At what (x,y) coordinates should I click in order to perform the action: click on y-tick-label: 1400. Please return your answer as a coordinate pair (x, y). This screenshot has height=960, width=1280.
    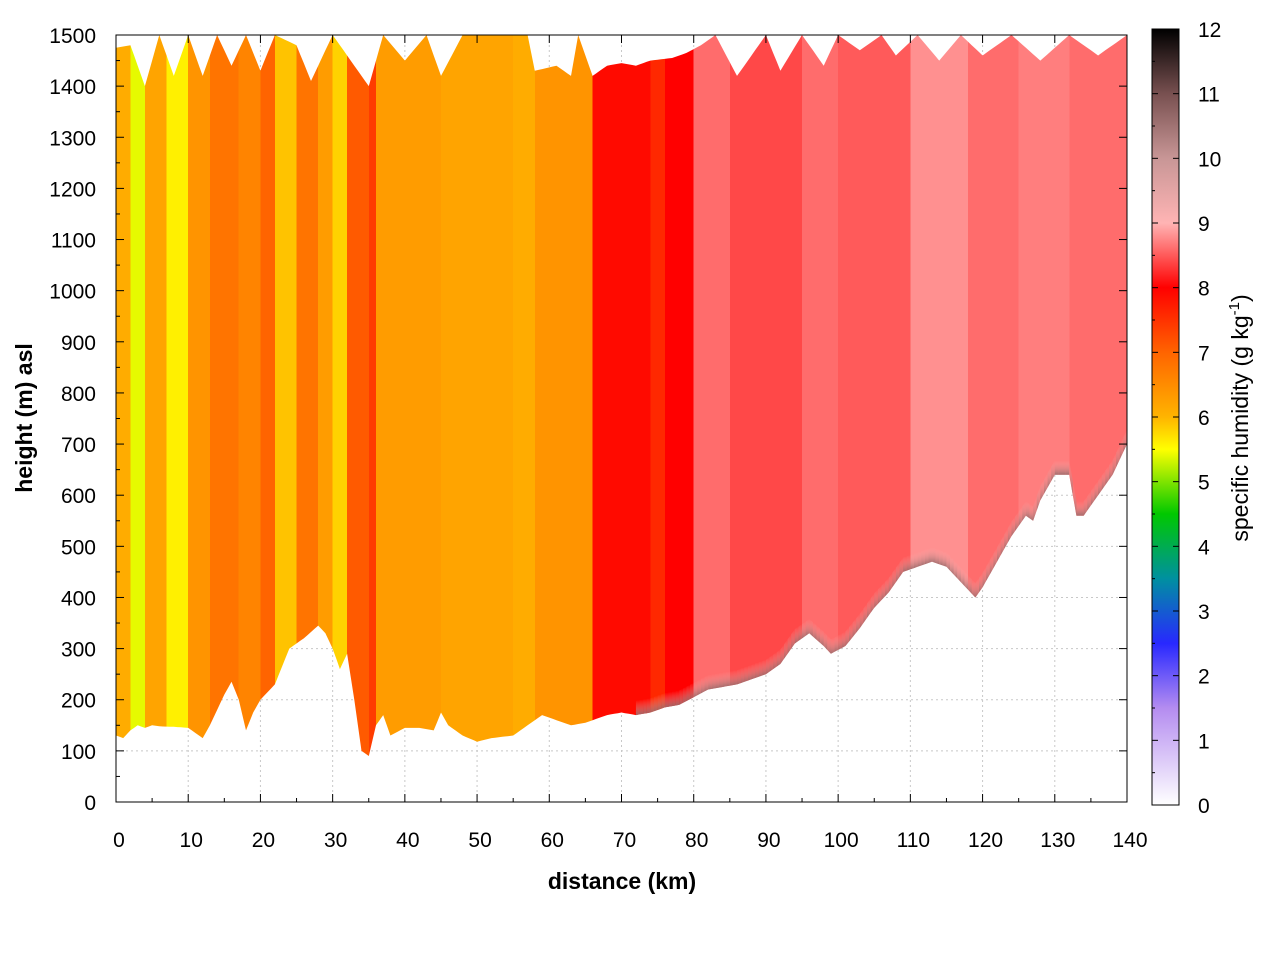
    Looking at the image, I should click on (72, 87).